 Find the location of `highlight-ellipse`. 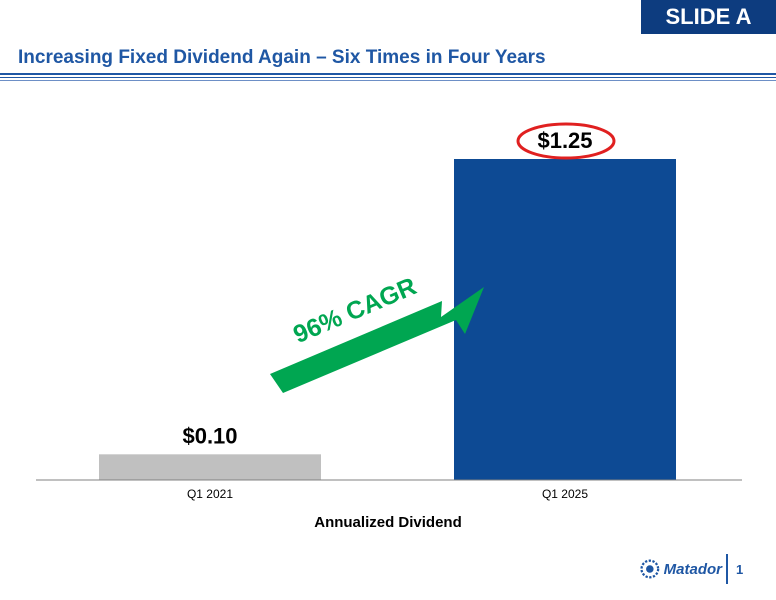

highlight-ellipse is located at coordinates (566, 141).